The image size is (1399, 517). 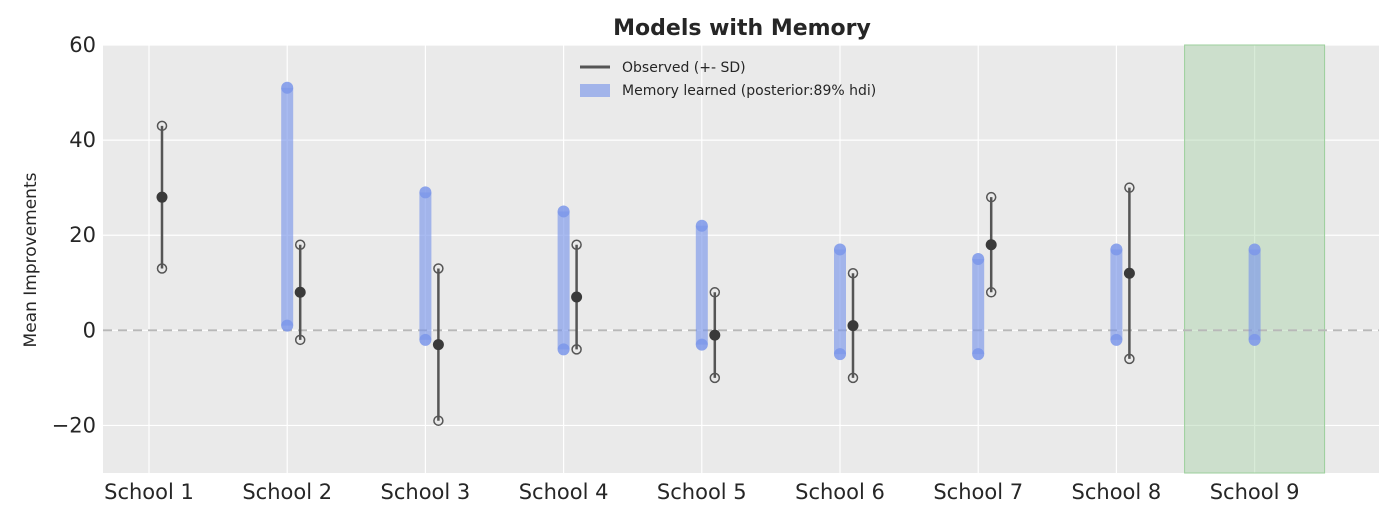 What do you see at coordinates (426, 492) in the screenshot?
I see `x-tick-label: School 3` at bounding box center [426, 492].